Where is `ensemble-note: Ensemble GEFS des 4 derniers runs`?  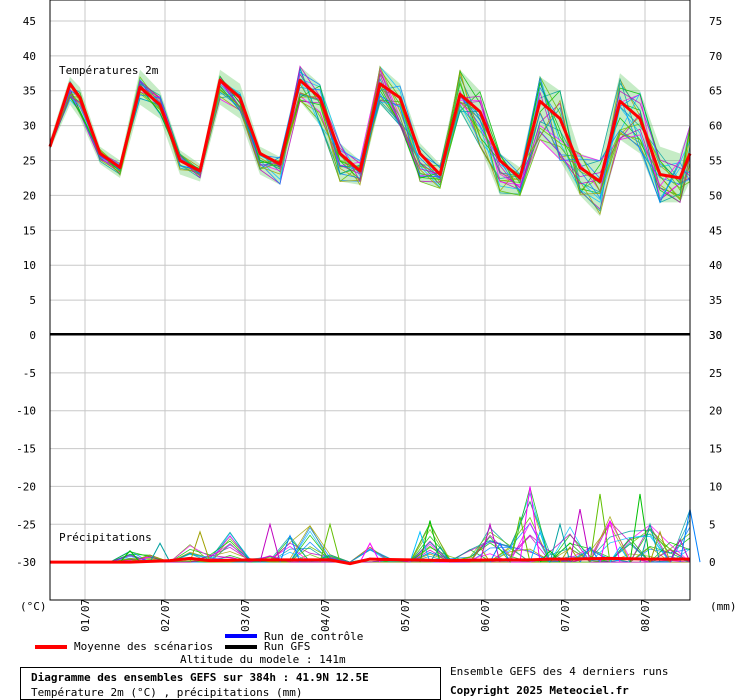
ensemble-note: Ensemble GEFS des 4 derniers runs is located at coordinates (559, 671).